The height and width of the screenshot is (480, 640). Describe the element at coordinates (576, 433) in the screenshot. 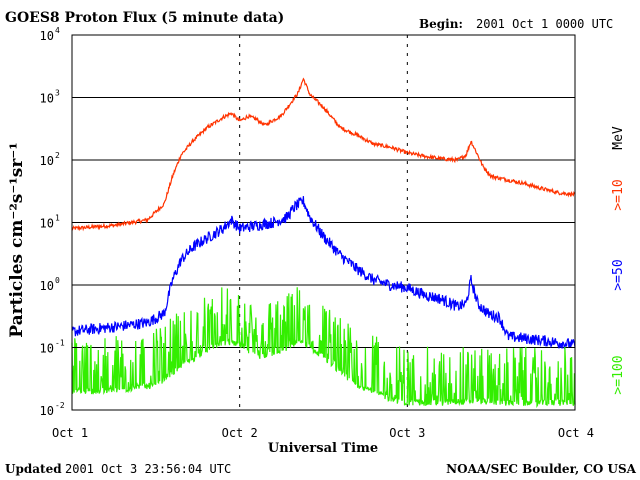

I see `x-tick-label: Oct 4` at that location.